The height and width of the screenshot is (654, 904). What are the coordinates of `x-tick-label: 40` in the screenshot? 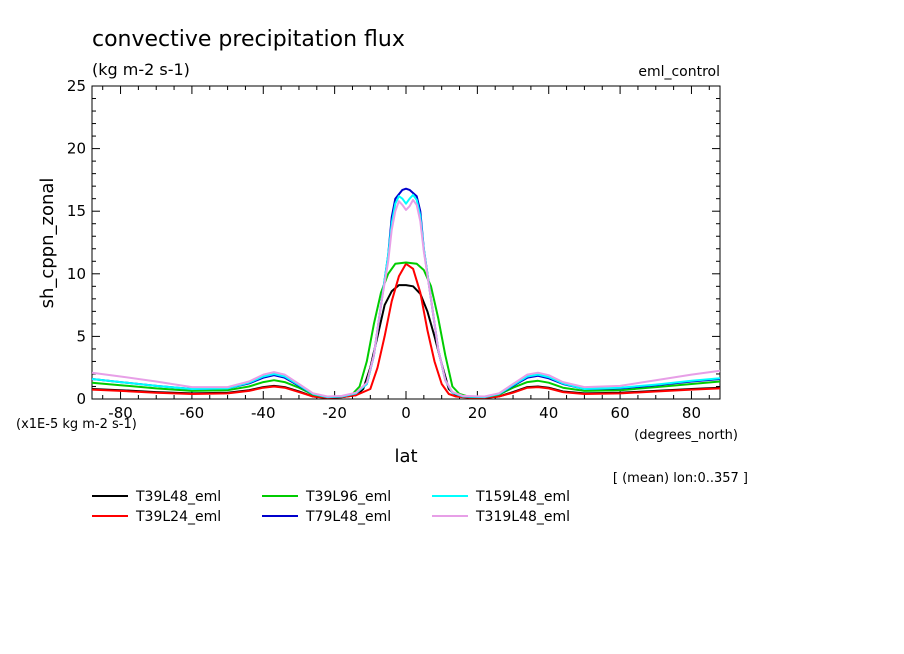 It's located at (548, 413).